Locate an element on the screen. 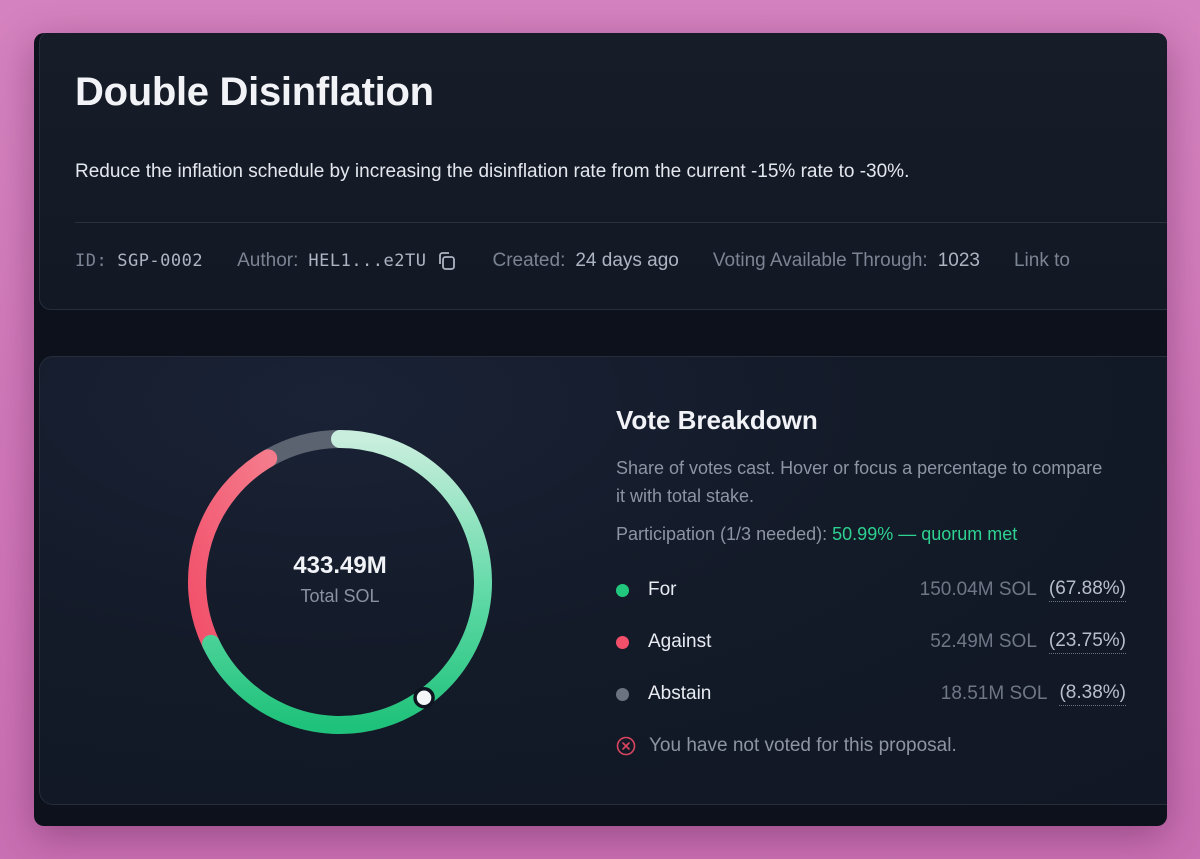 Image resolution: width=1200 pixels, height=859 pixels. meta-voting: Voting Available Through: 1023 is located at coordinates (846, 261).